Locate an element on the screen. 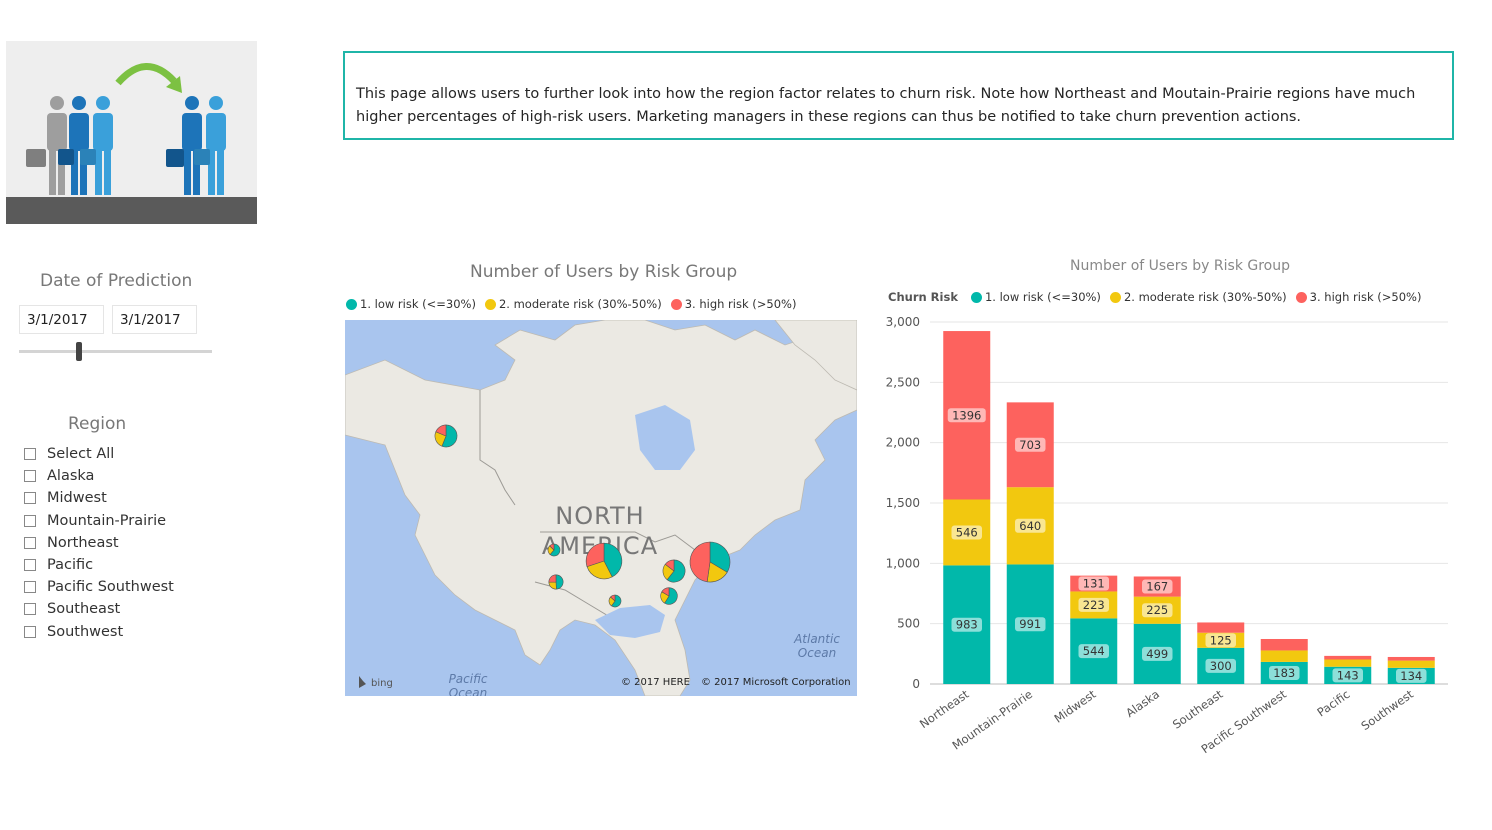 The image size is (1492, 830). data-label: 167 is located at coordinates (1157, 587).